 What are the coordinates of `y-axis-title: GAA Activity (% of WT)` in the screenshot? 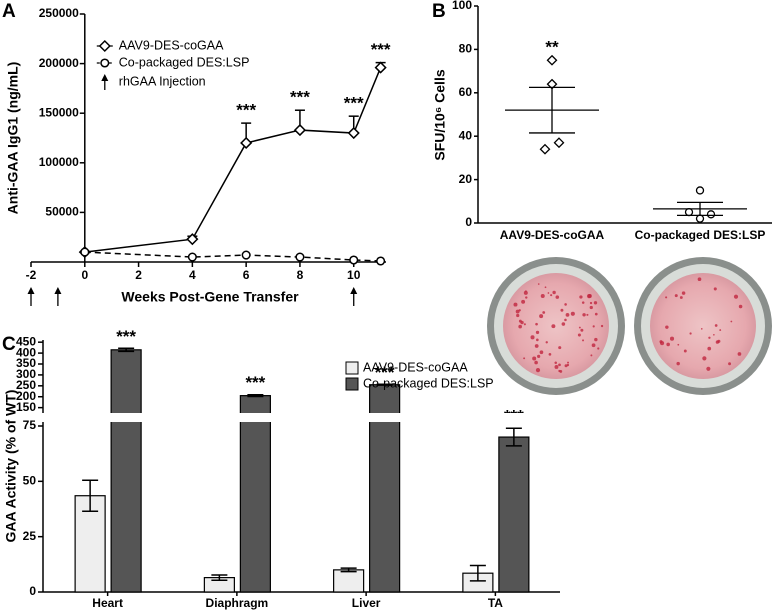 It's located at (11, 466).